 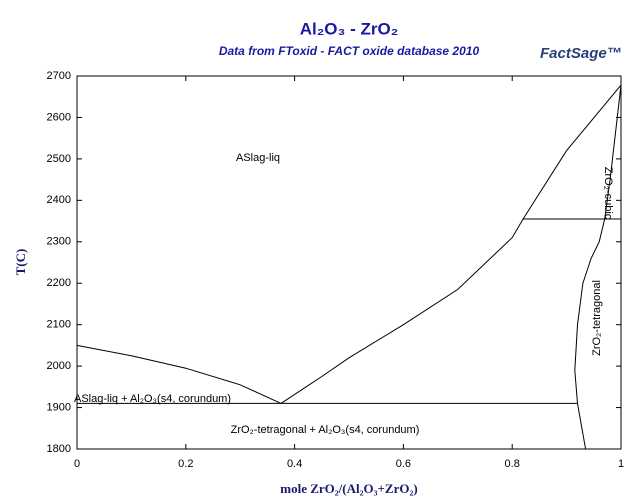 What do you see at coordinates (59, 283) in the screenshot?
I see `y-tick-label: 2200` at bounding box center [59, 283].